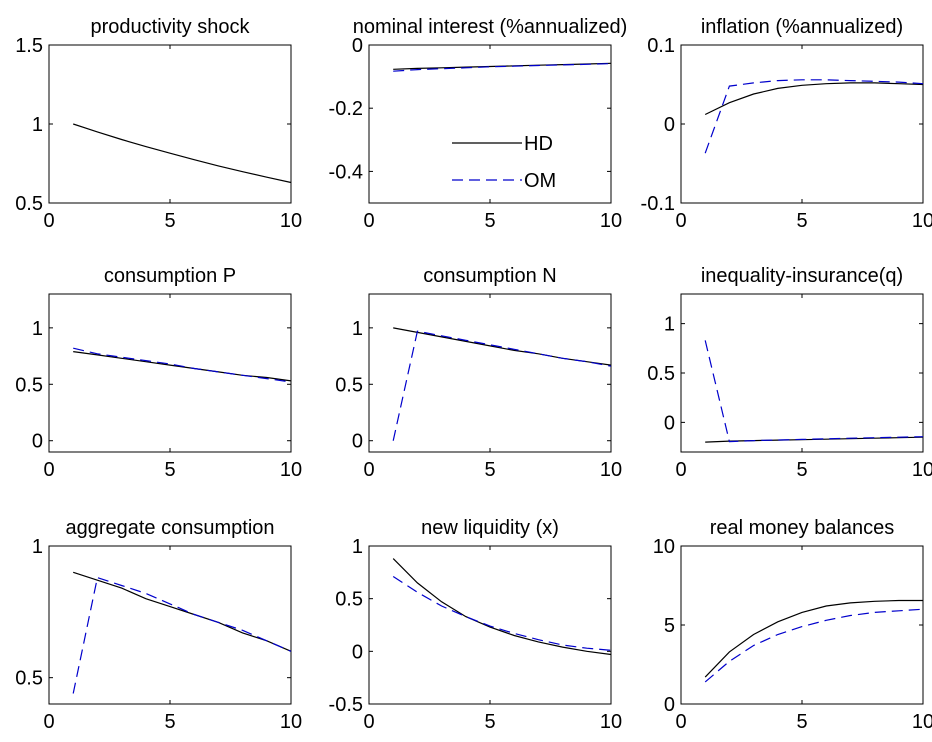 The image size is (932, 742). What do you see at coordinates (661, 46) in the screenshot?
I see `y-tick-label: 0.1` at bounding box center [661, 46].